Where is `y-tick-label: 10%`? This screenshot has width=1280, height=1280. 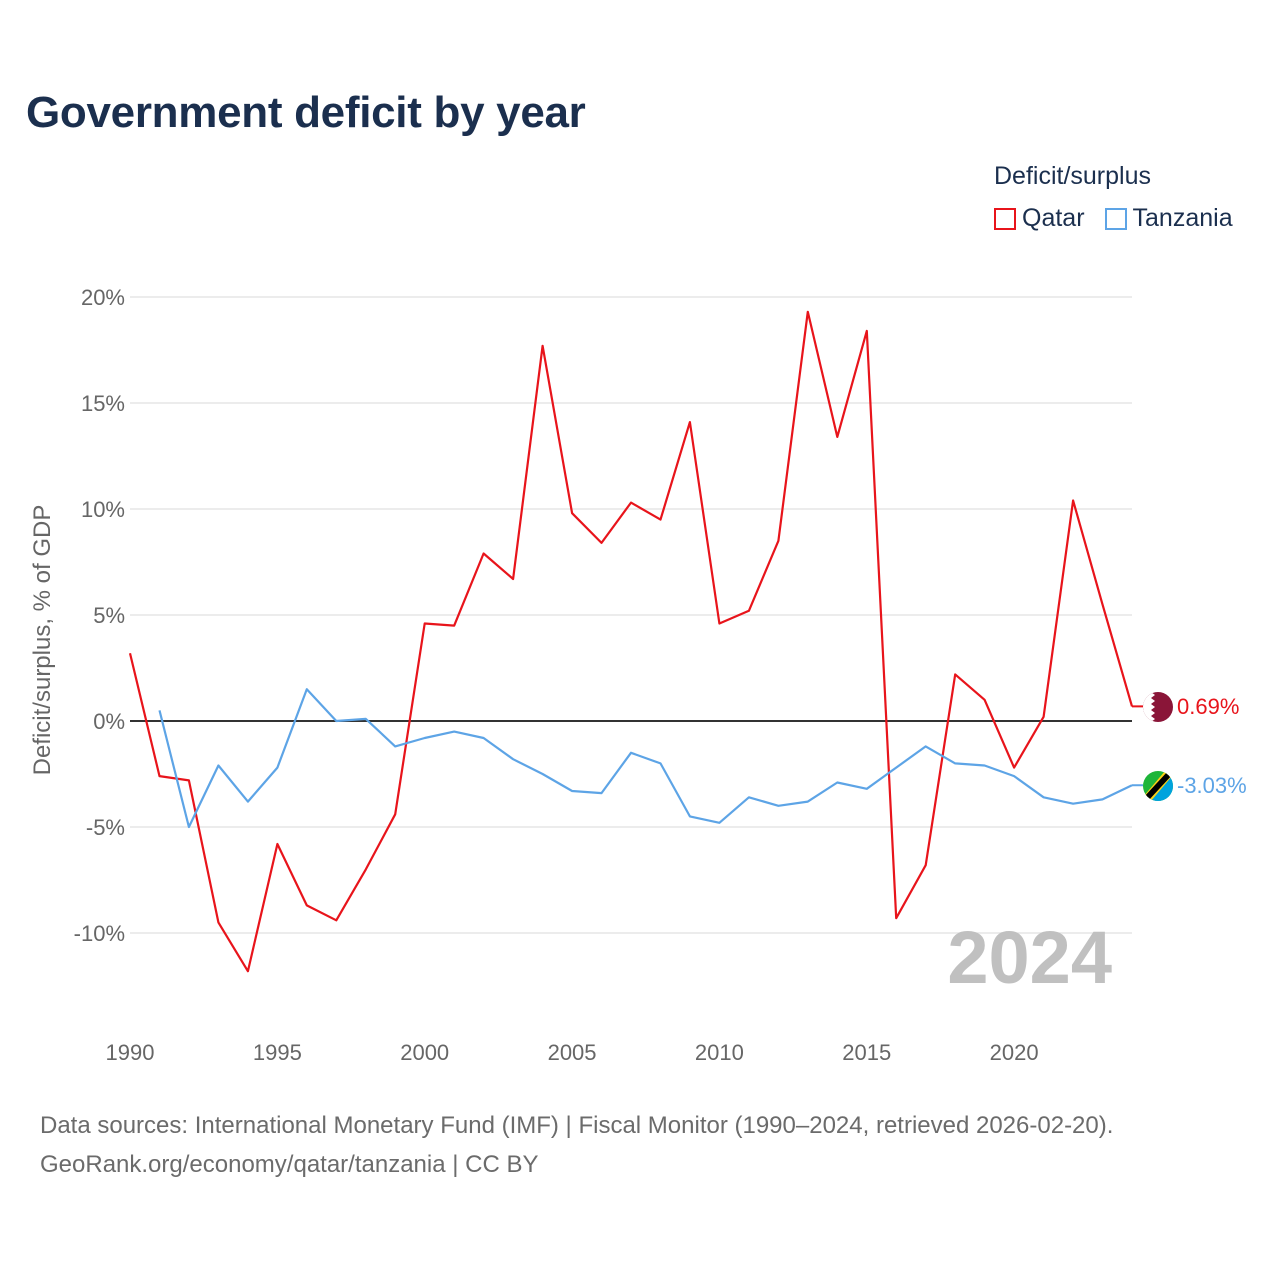 y-tick-label: 10% is located at coordinates (103, 509).